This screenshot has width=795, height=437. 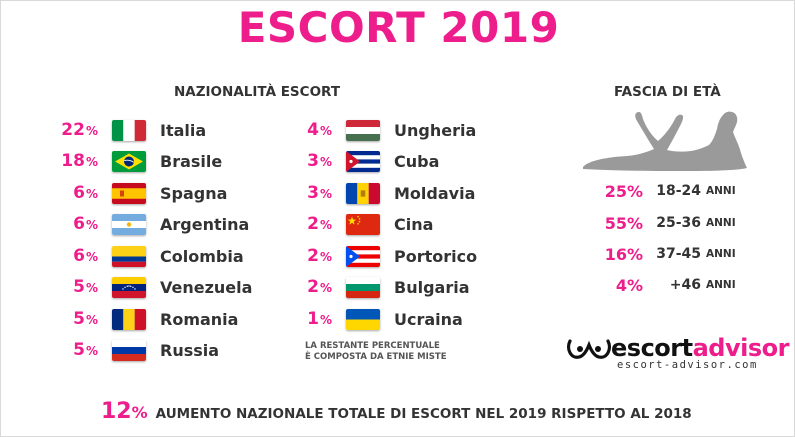 I want to click on cuba-flag-icon, so click(x=363, y=161).